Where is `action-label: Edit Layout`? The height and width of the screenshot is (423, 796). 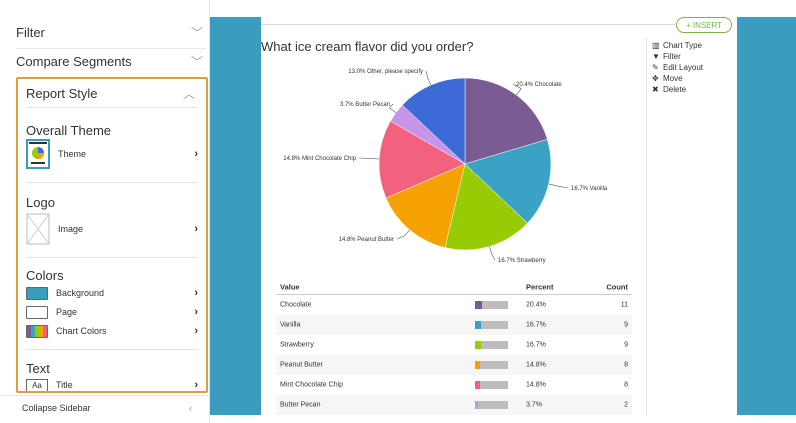
action-label: Edit Layout is located at coordinates (683, 67).